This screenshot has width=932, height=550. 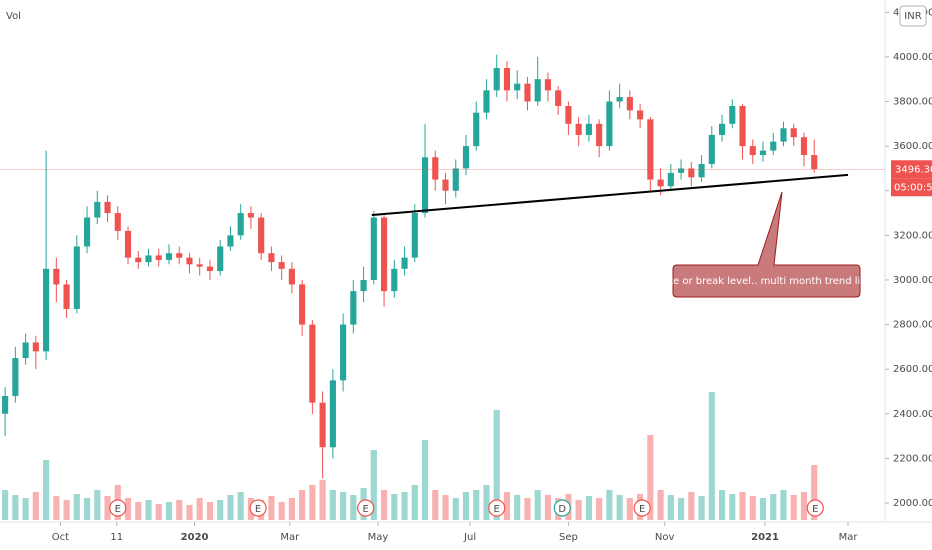 What do you see at coordinates (912, 458) in the screenshot?
I see `y-tick-label: 2200.00` at bounding box center [912, 458].